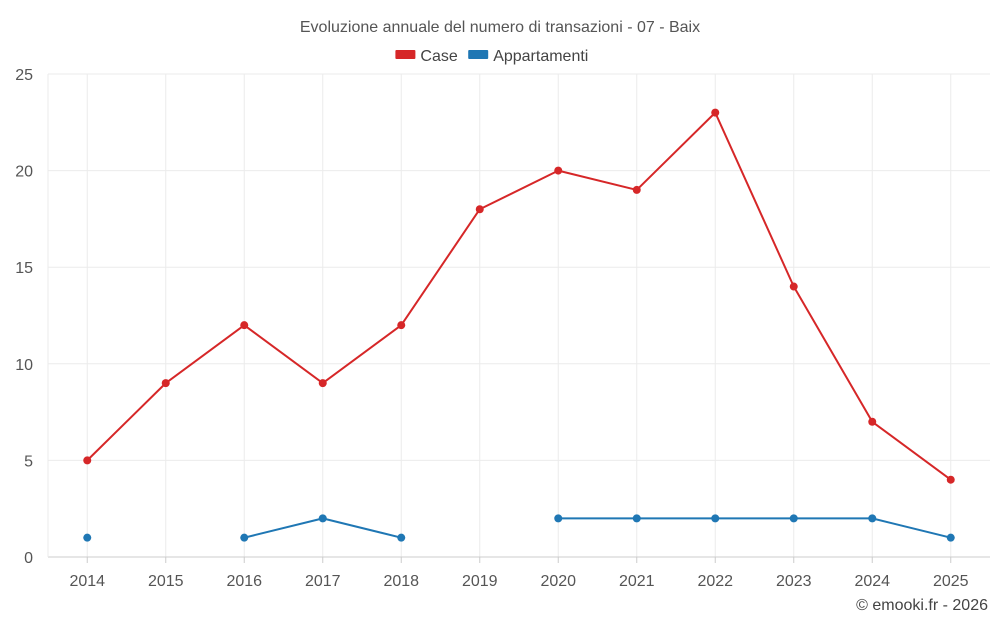 The width and height of the screenshot is (1000, 625). What do you see at coordinates (715, 581) in the screenshot?
I see `x-tick-label: 2022` at bounding box center [715, 581].